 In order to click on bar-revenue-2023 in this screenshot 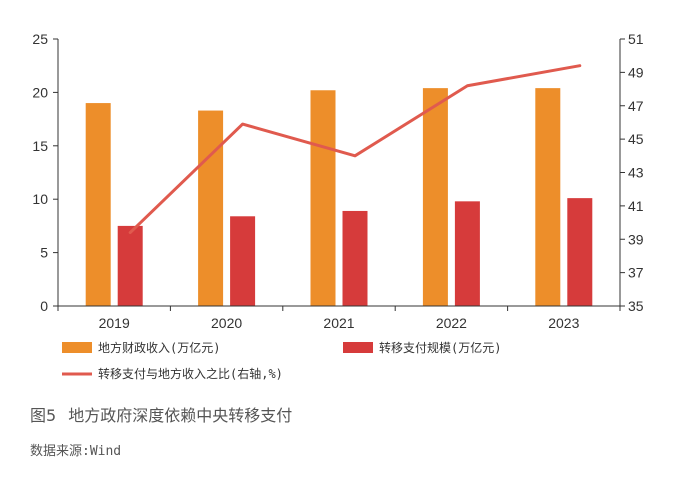, I will do `click(548, 197)`.